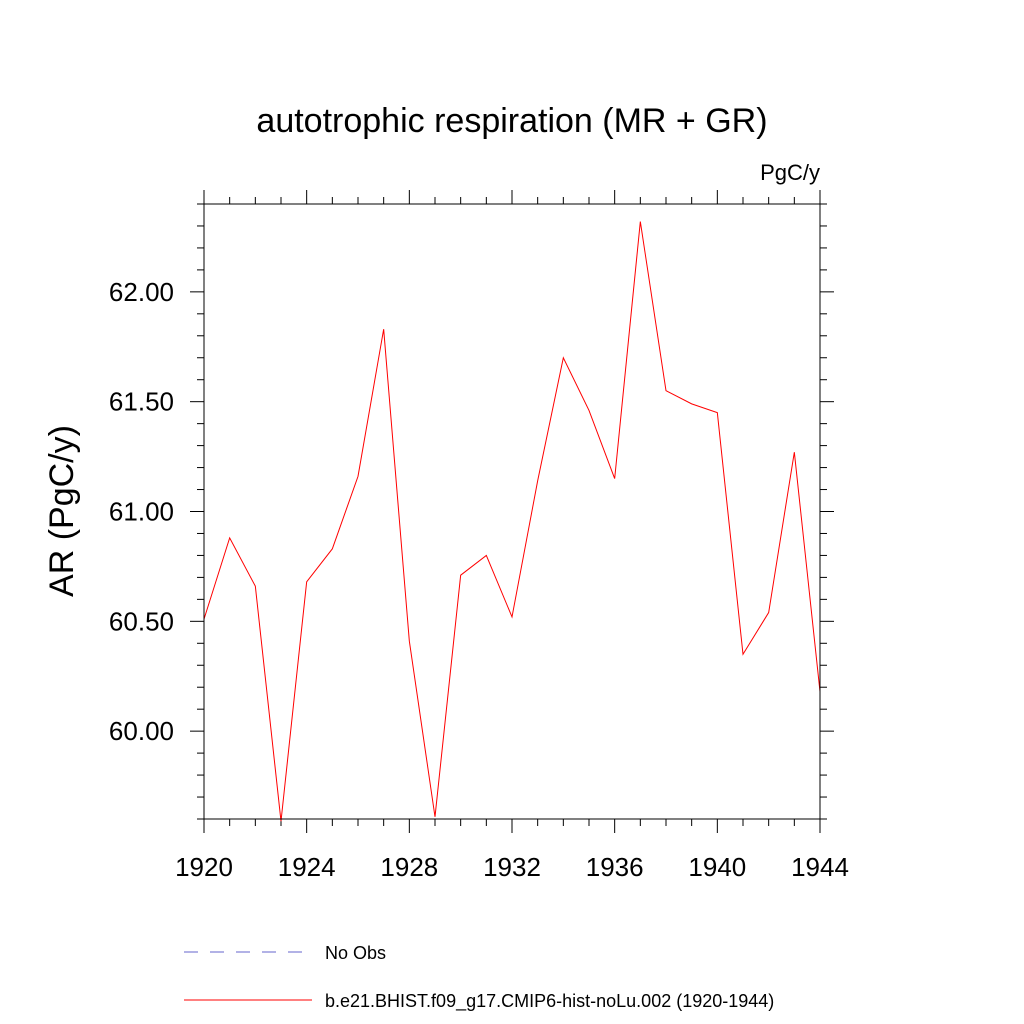 The height and width of the screenshot is (1024, 1024). What do you see at coordinates (512, 867) in the screenshot?
I see `x-tick-label: 1932` at bounding box center [512, 867].